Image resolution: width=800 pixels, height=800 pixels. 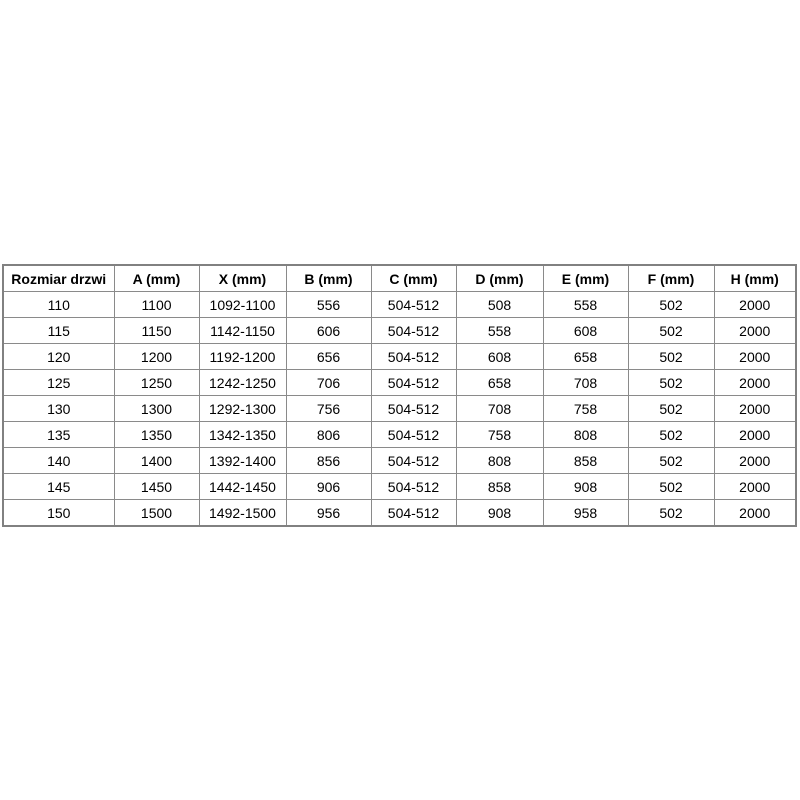 What do you see at coordinates (328, 486) in the screenshot?
I see `table-cell: 906` at bounding box center [328, 486].